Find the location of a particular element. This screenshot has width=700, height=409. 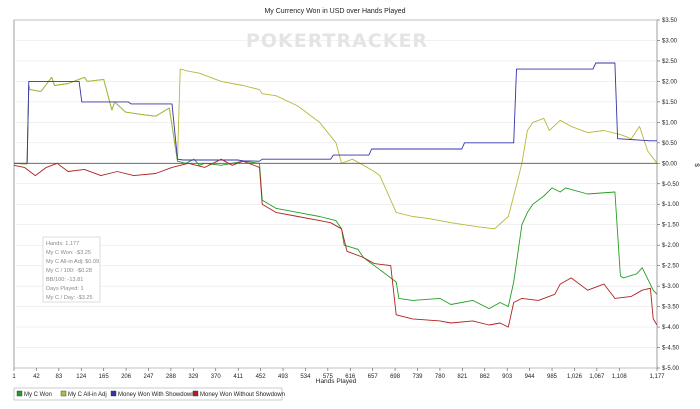

legend-swatch-without-showdown is located at coordinates (195, 393).